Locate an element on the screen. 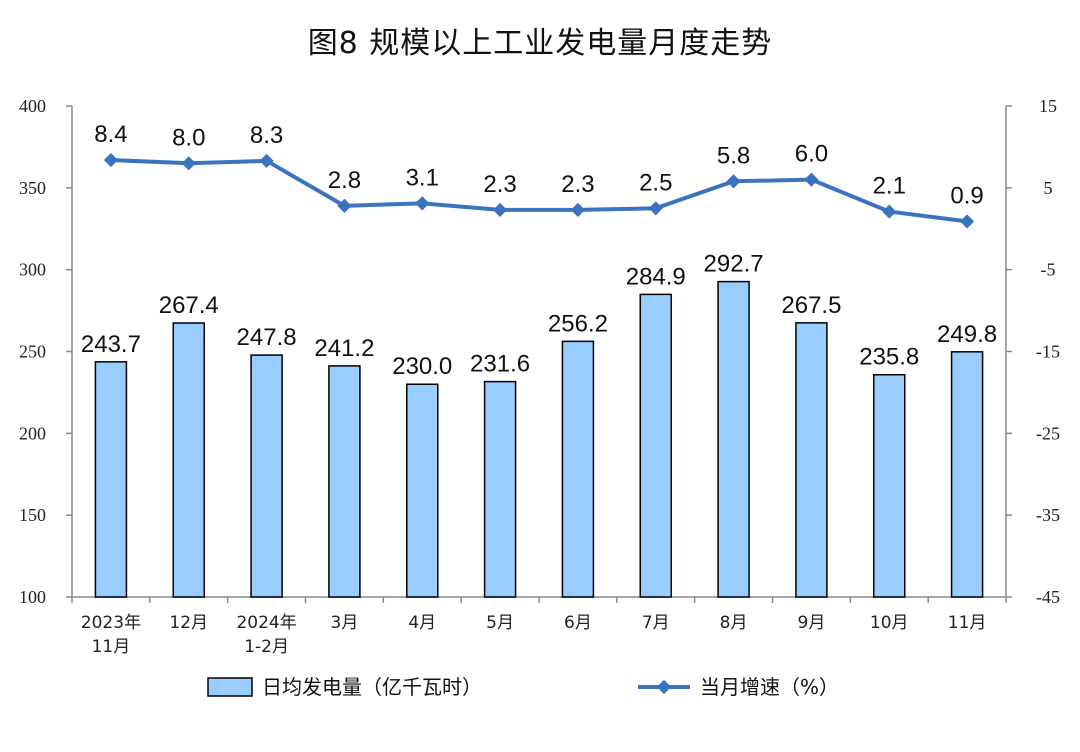 The height and width of the screenshot is (752, 1080). right-tick-label: -25 is located at coordinates (1048, 433).